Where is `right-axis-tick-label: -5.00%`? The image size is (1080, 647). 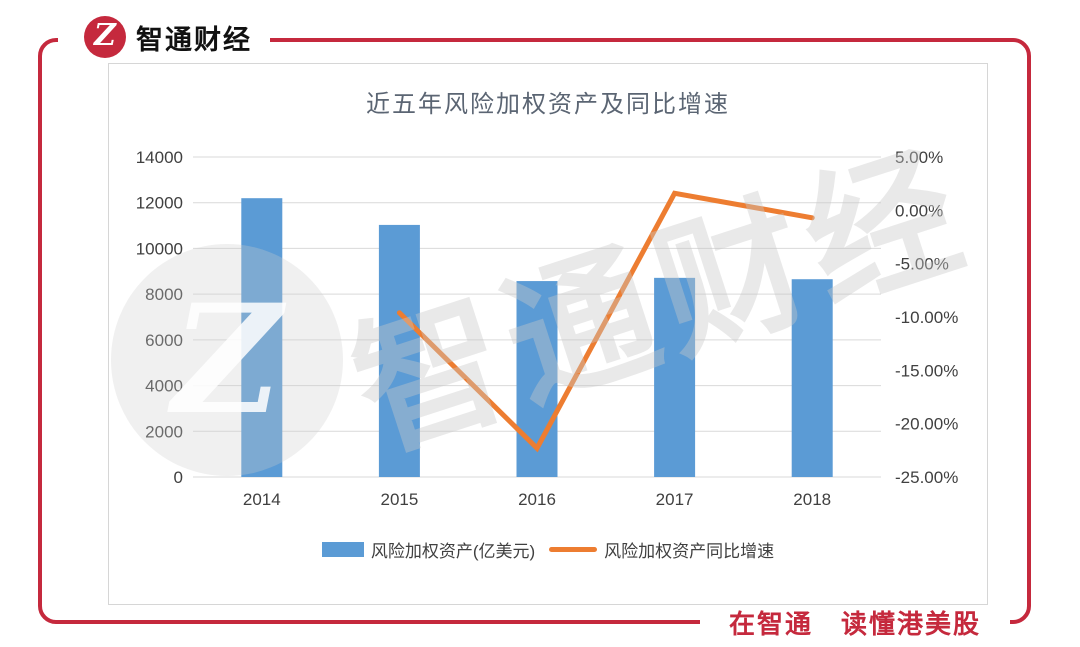 right-axis-tick-label: -5.00% is located at coordinates (922, 264).